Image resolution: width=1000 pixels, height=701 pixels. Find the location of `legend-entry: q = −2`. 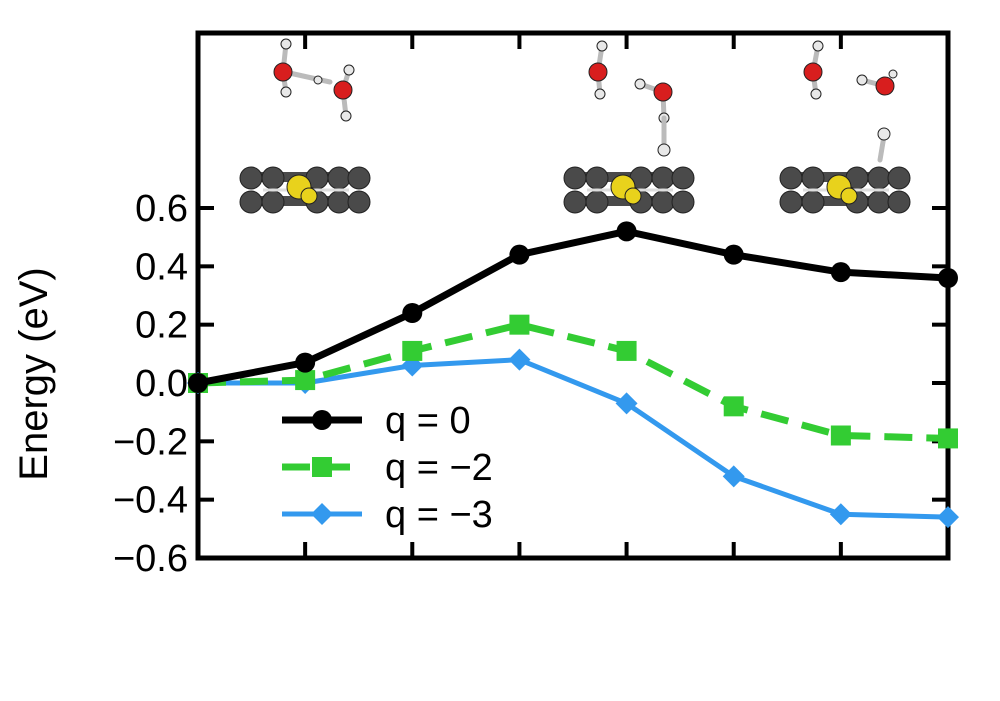

legend-entry: q = −2 is located at coordinates (387, 468).